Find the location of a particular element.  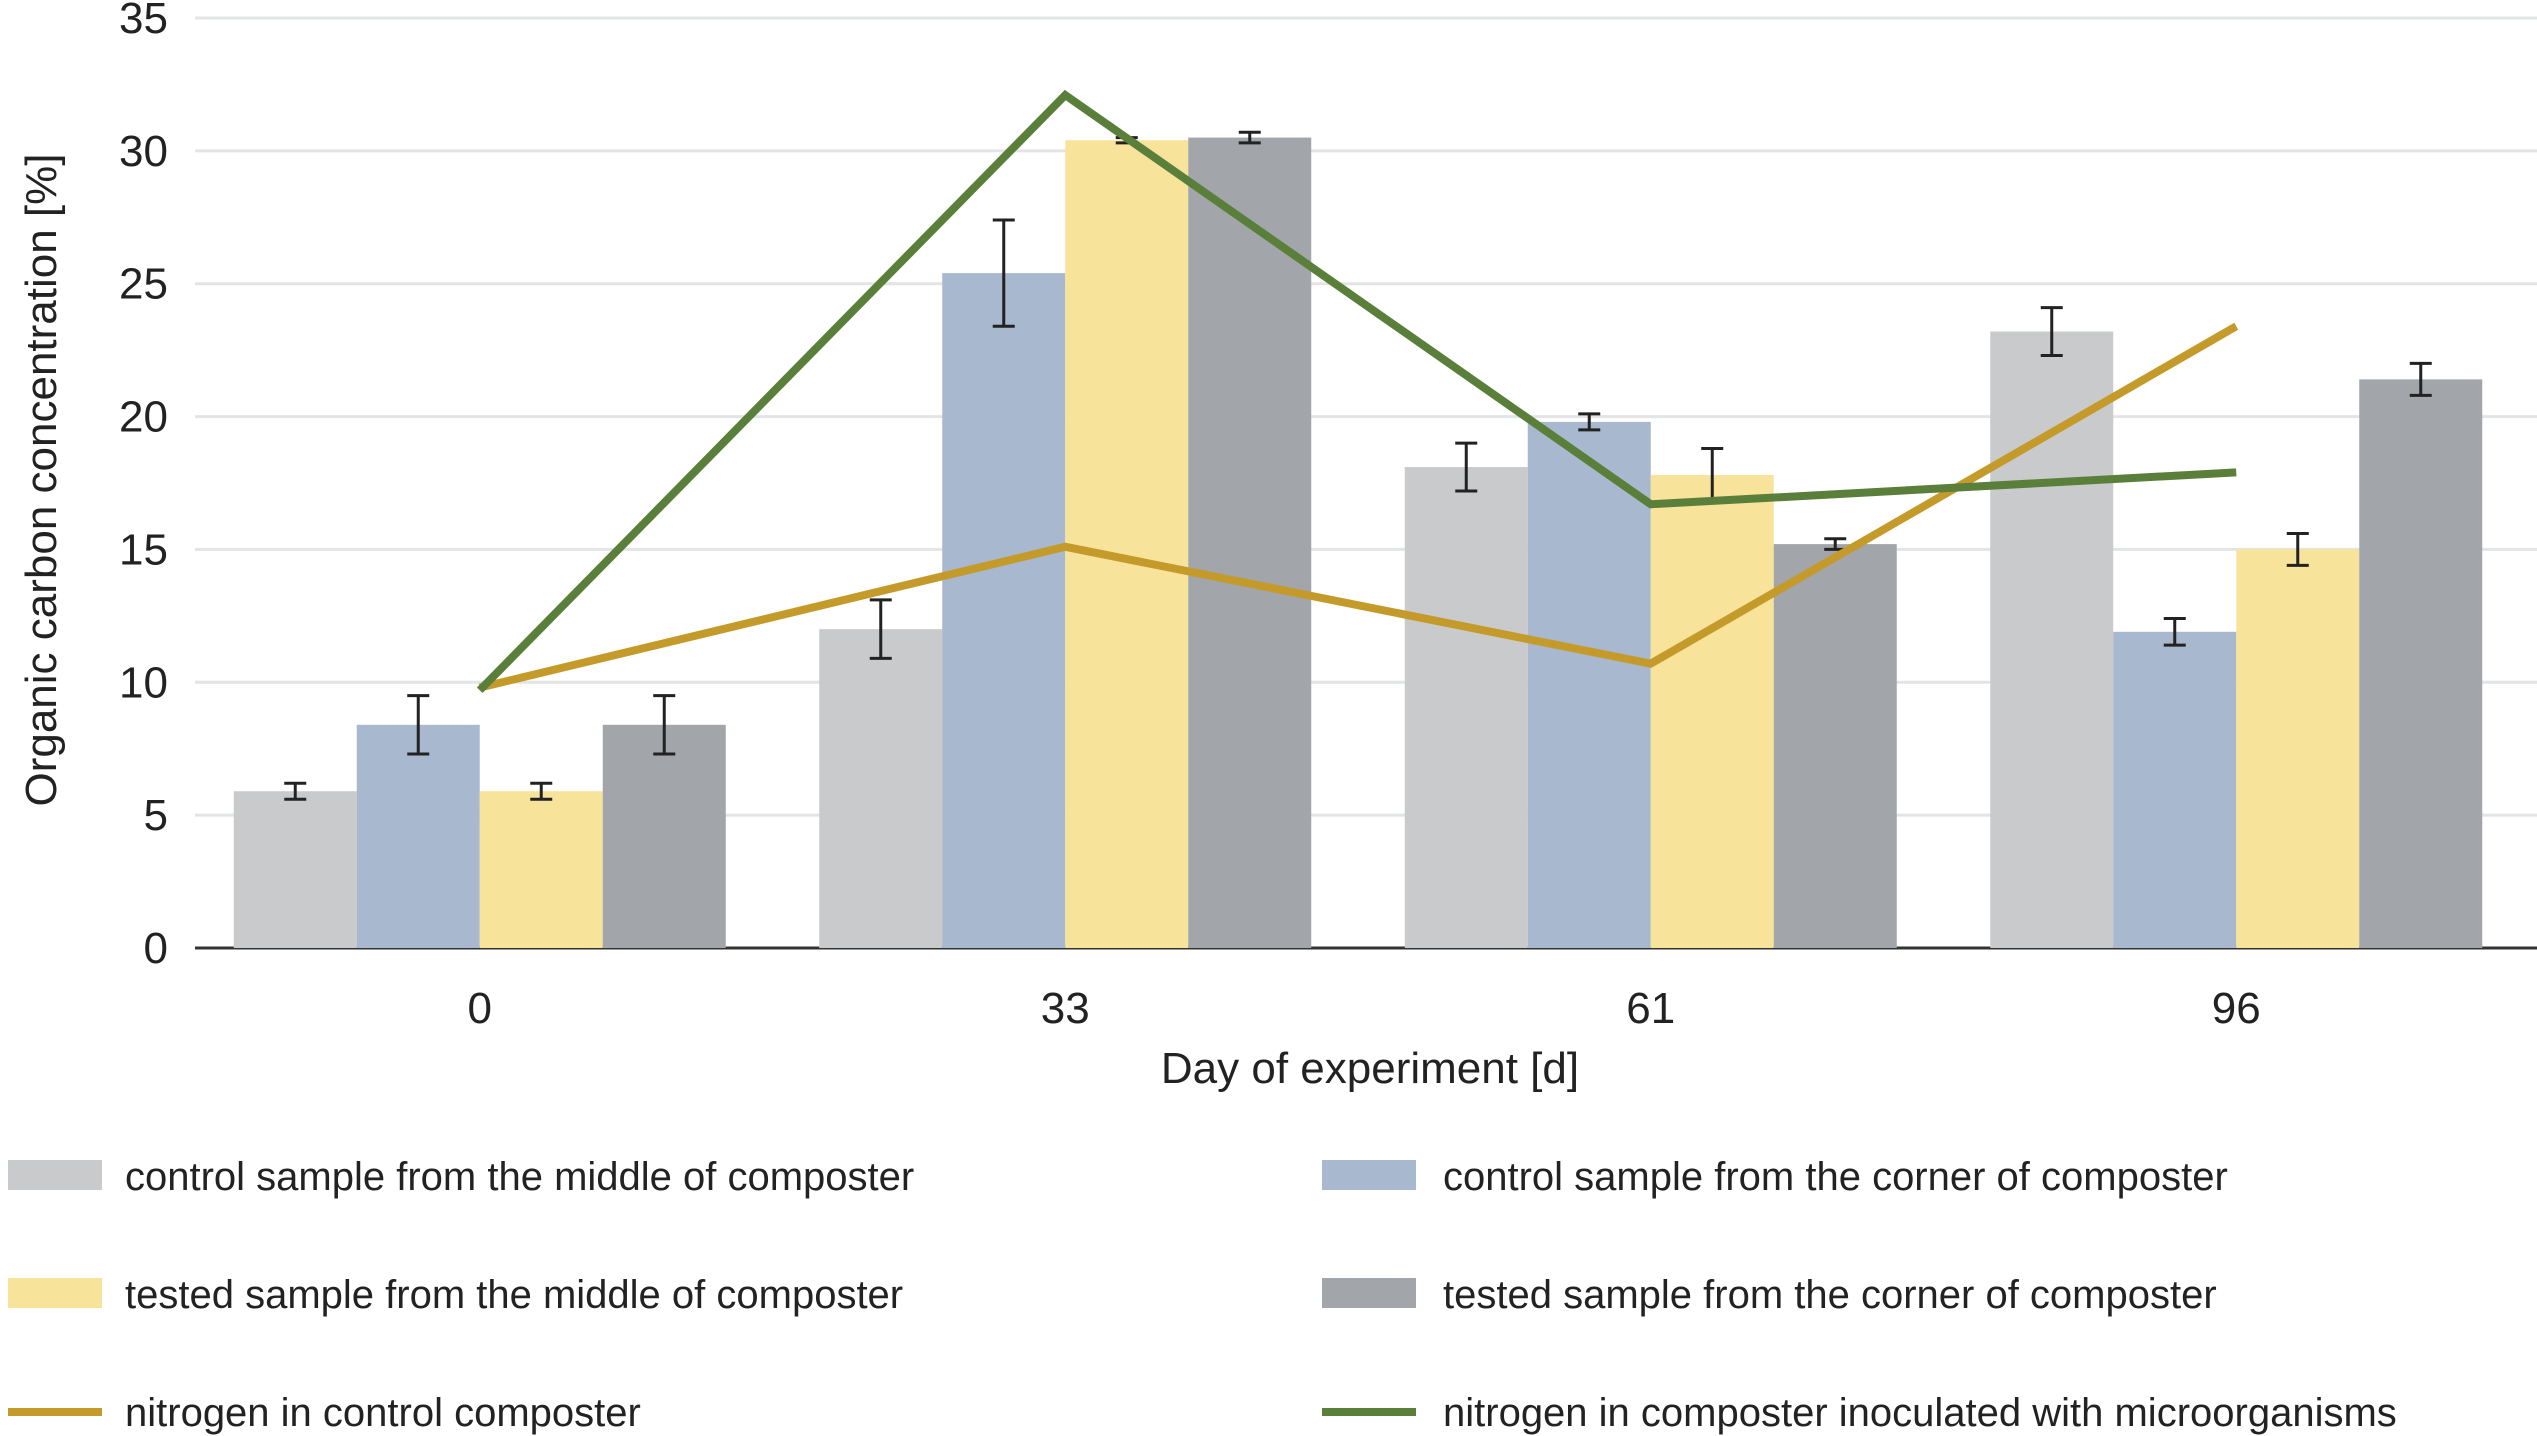

y-tick-labels: 0 5 10 15 20 25 30 35 is located at coordinates (143, 486).